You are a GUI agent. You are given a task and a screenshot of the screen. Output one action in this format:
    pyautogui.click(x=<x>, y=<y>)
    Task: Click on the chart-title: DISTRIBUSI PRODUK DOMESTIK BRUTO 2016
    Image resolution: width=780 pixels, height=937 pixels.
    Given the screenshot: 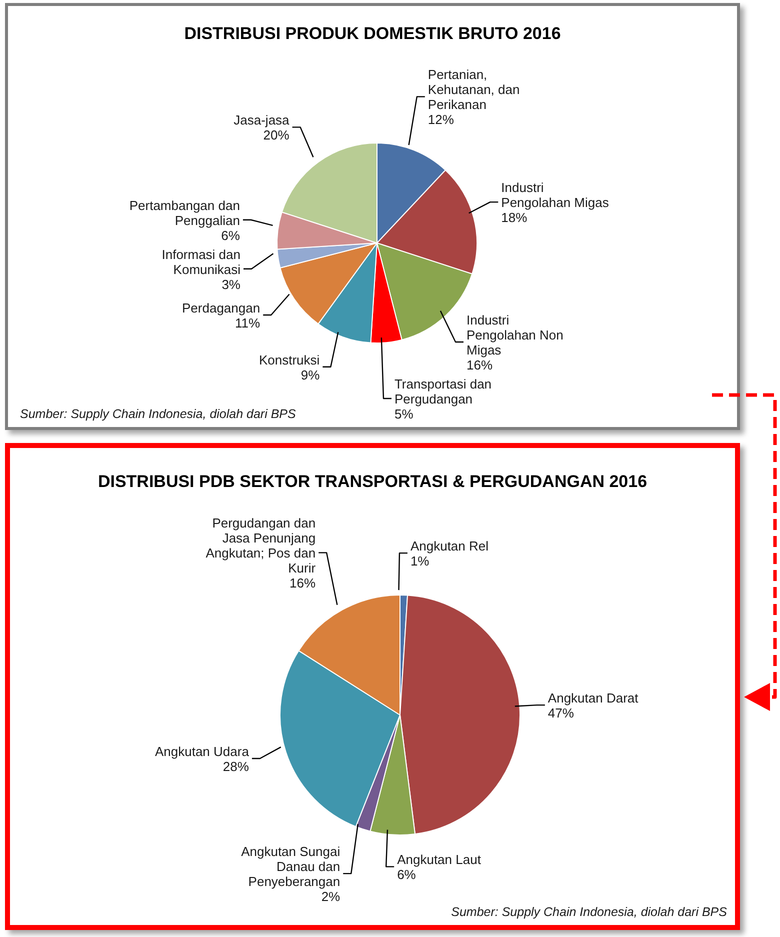 What is the action you would take?
    pyautogui.click(x=372, y=34)
    